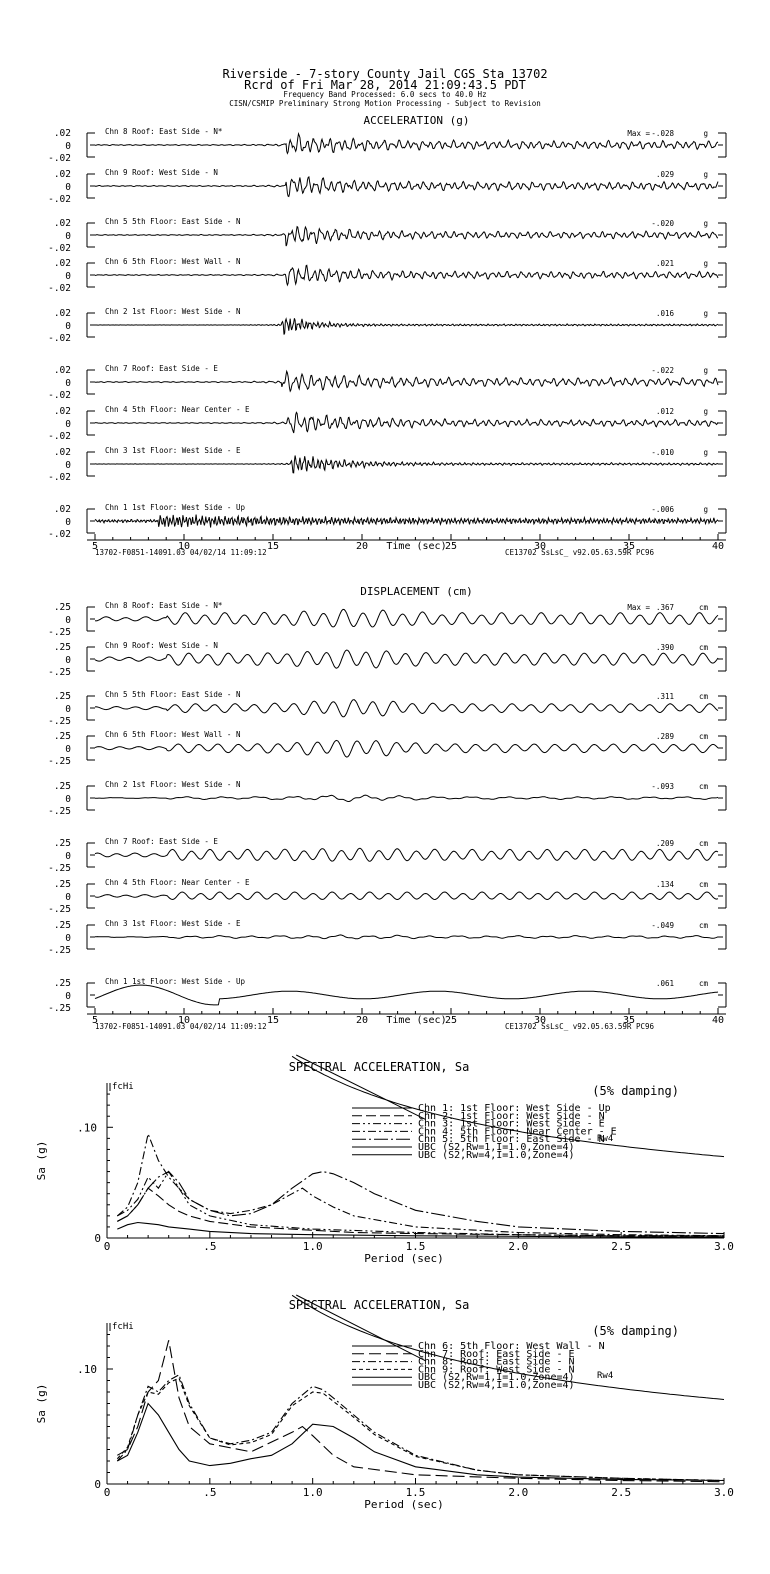 The height and width of the screenshot is (1574, 770). What do you see at coordinates (665, 843) in the screenshot?
I see `peak-value: .209` at bounding box center [665, 843].